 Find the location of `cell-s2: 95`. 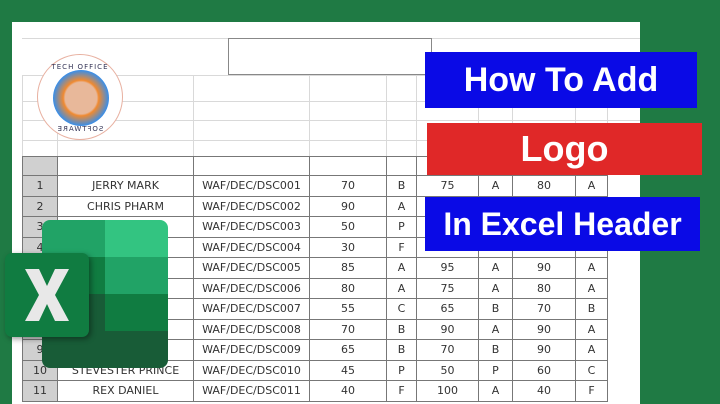

cell-s2: 95 is located at coordinates (447, 268).